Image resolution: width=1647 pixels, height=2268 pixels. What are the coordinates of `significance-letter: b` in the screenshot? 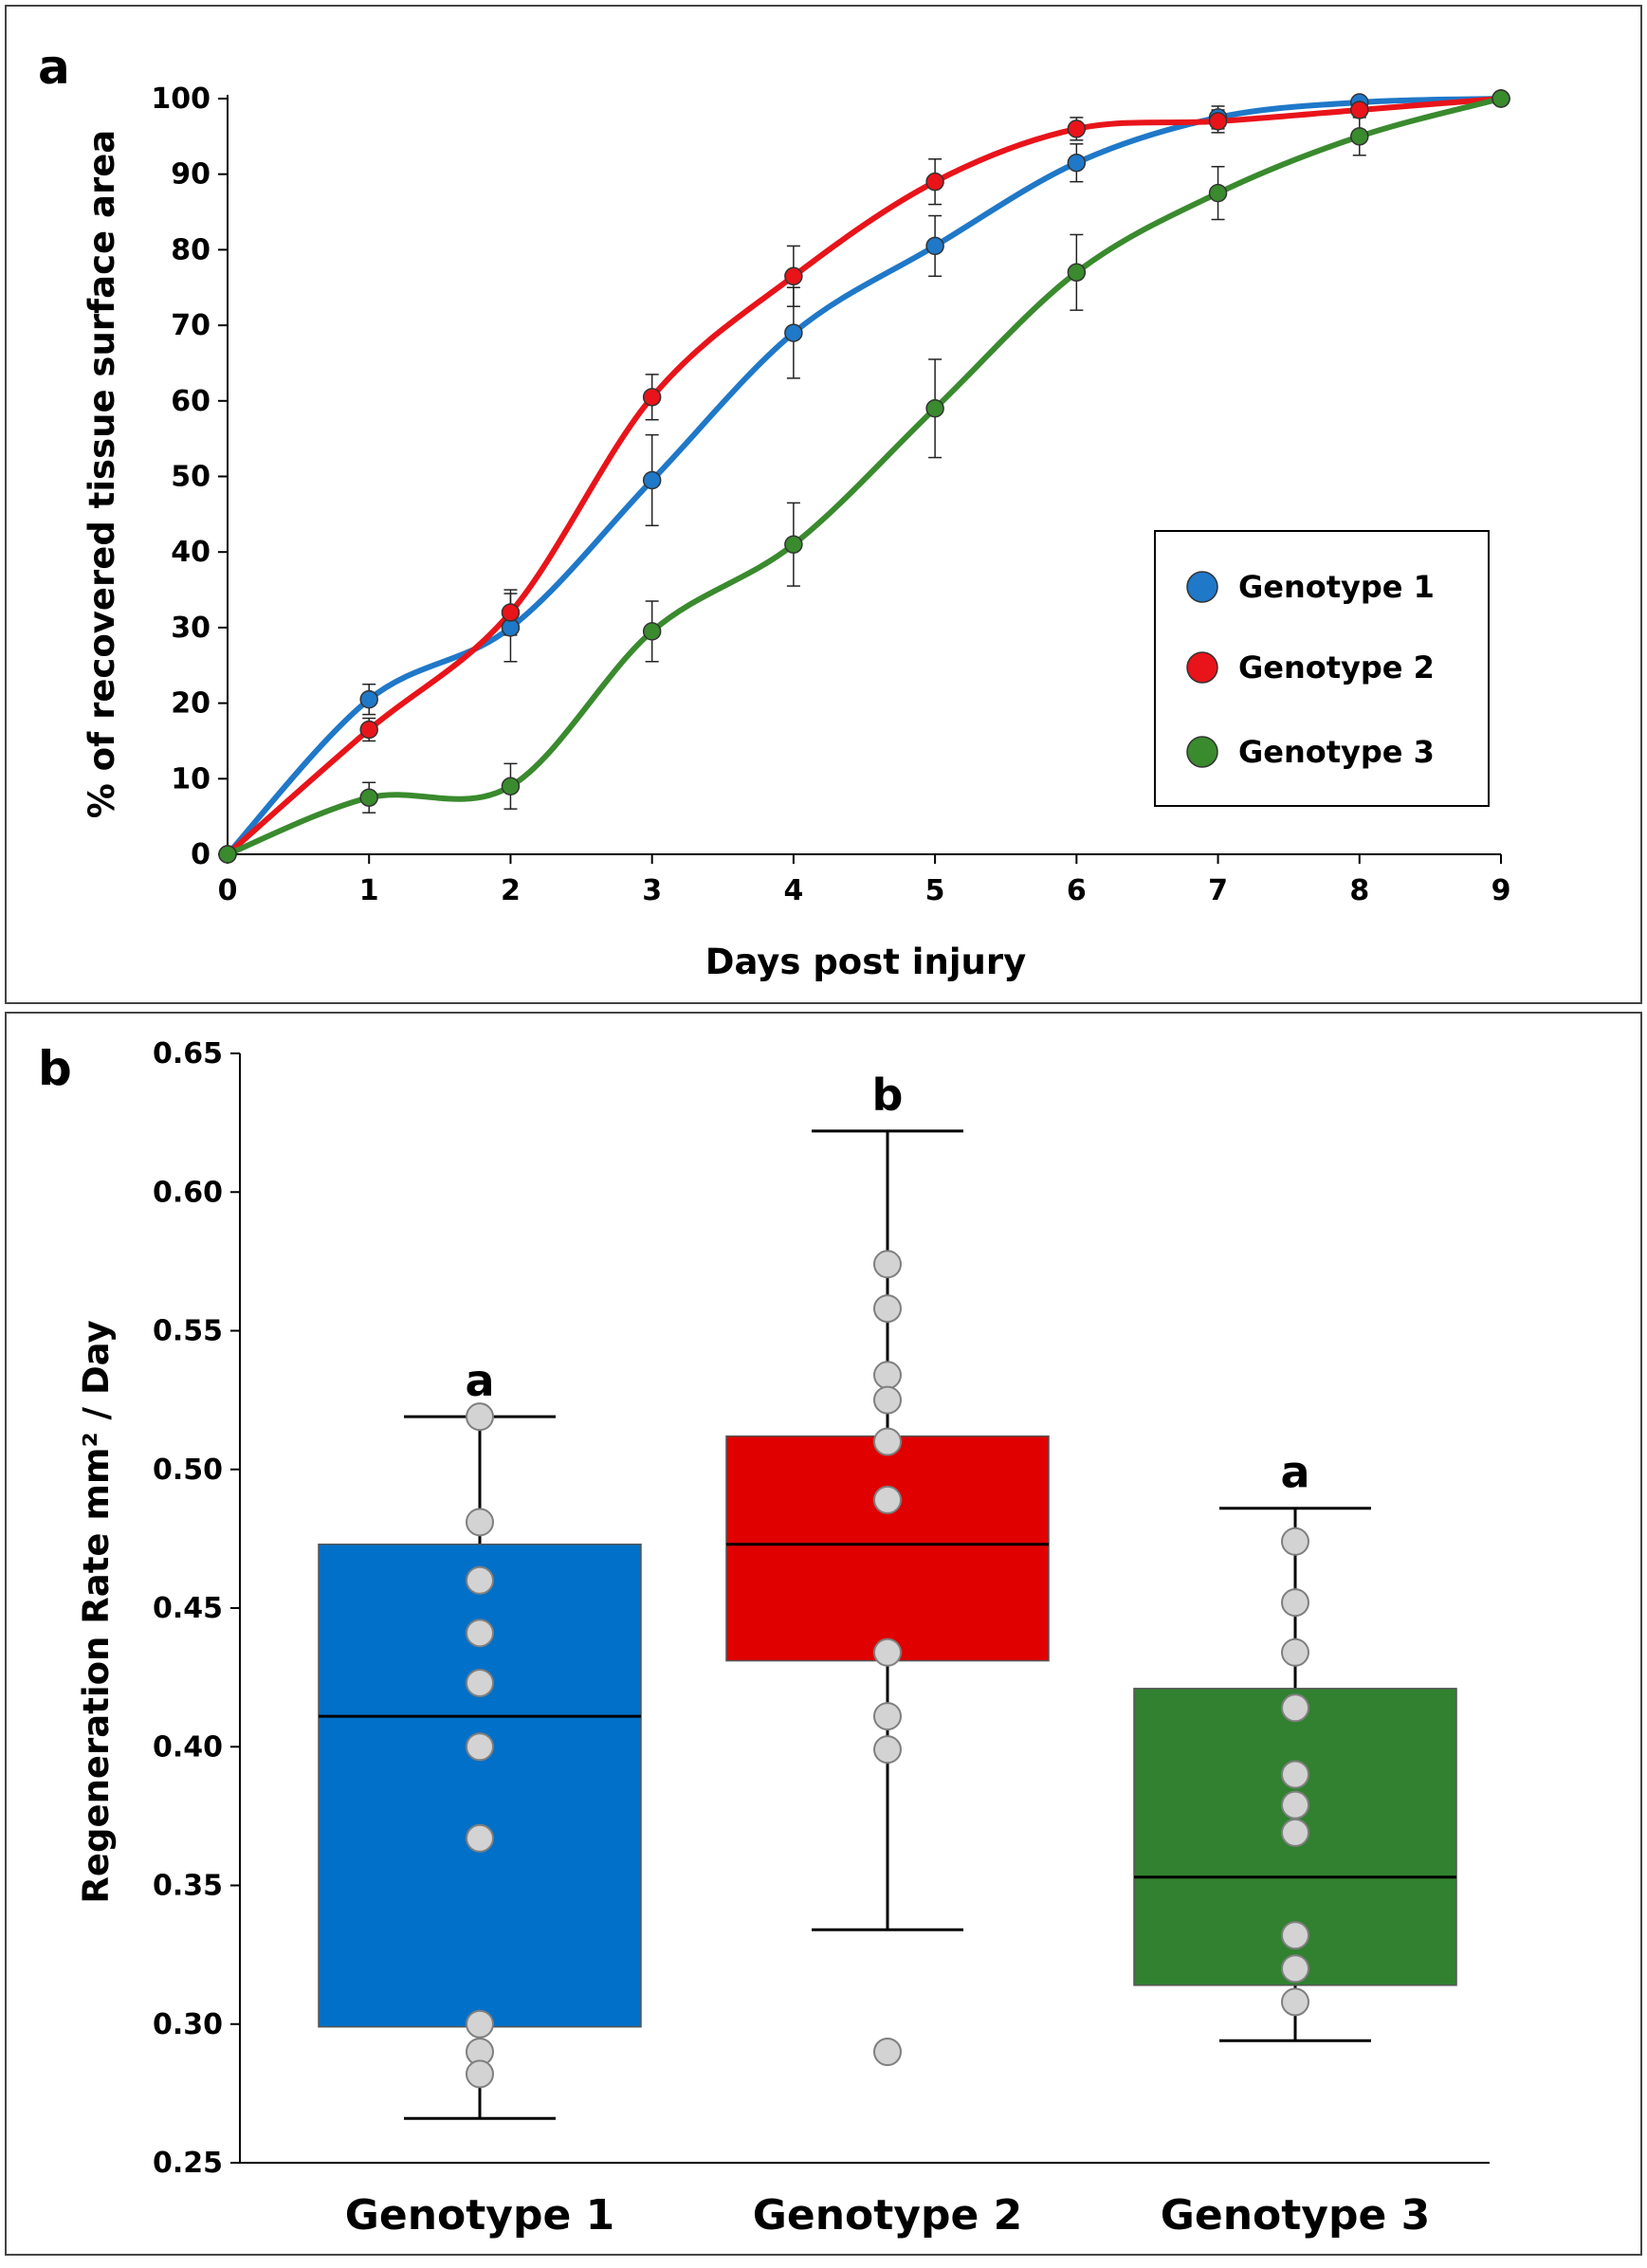 It's located at (888, 1096).